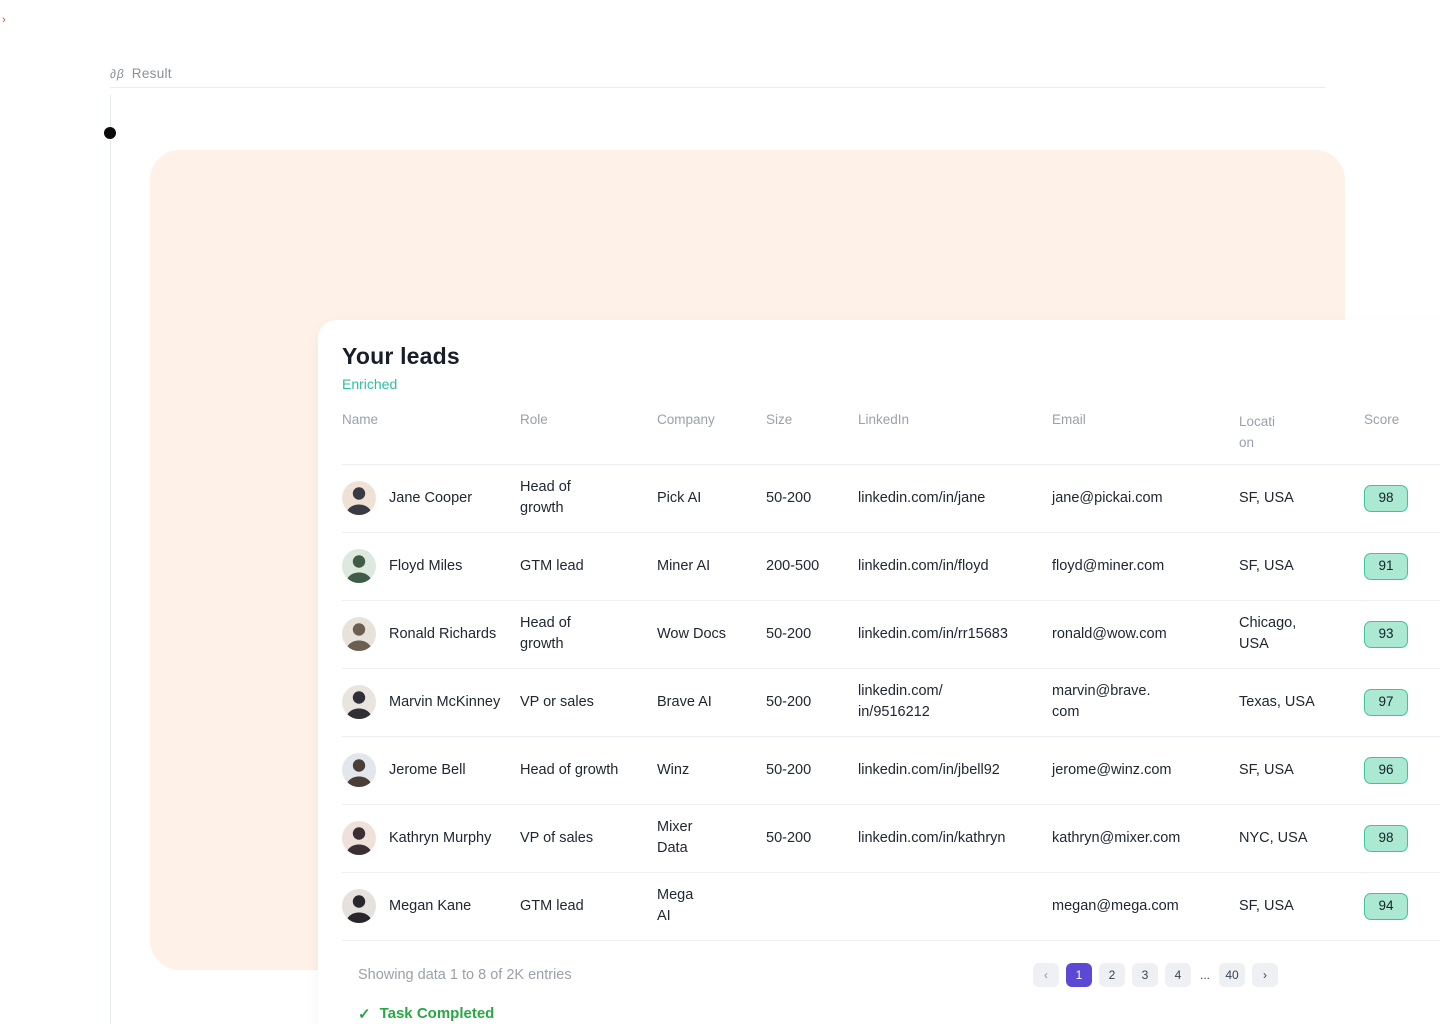 The image size is (1440, 1024). What do you see at coordinates (686, 419) in the screenshot?
I see `col-header-company: Company` at bounding box center [686, 419].